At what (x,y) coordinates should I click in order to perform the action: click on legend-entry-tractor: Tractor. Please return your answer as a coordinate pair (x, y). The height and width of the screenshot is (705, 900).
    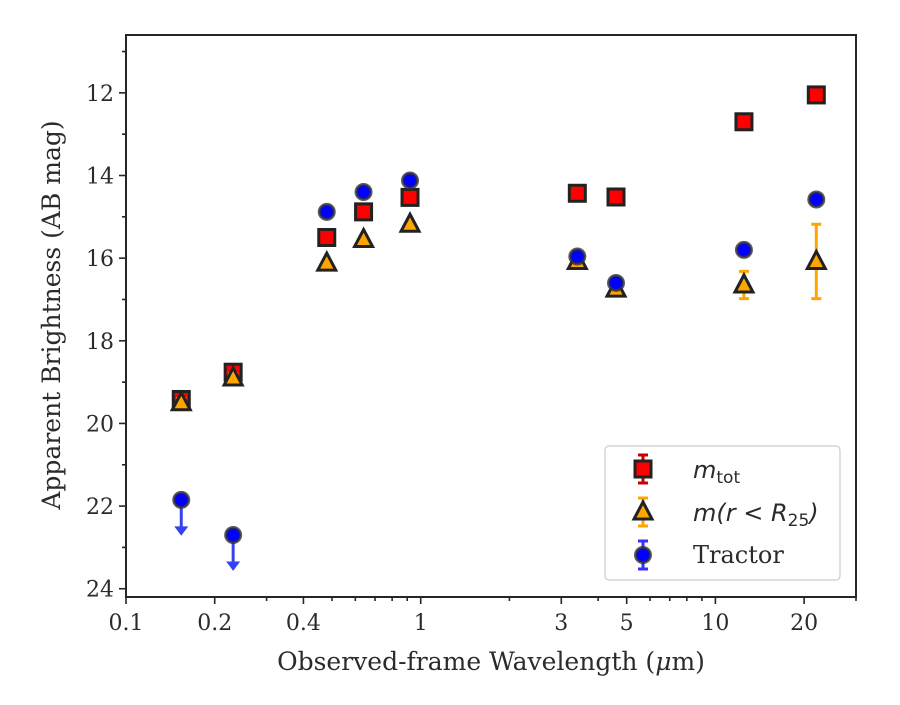
    Looking at the image, I should click on (709, 555).